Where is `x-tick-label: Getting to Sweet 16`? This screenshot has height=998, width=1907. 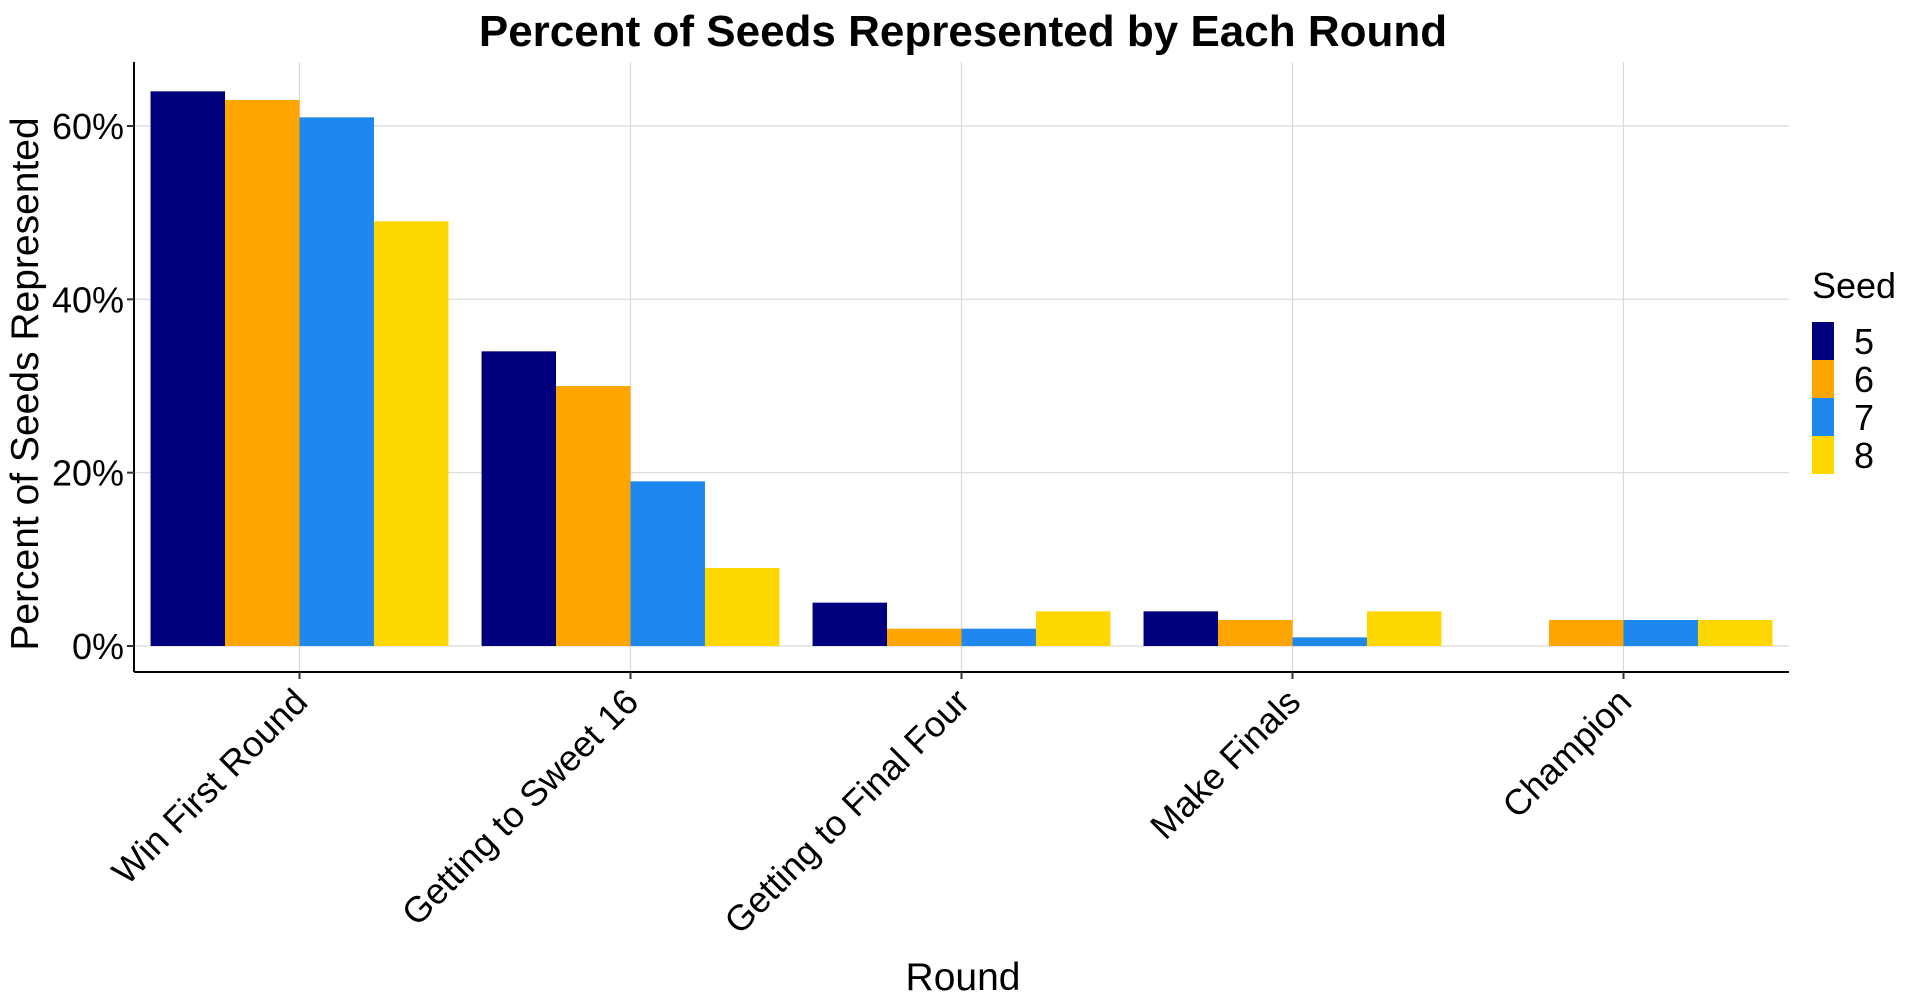
x-tick-label: Getting to Sweet 16 is located at coordinates (520, 807).